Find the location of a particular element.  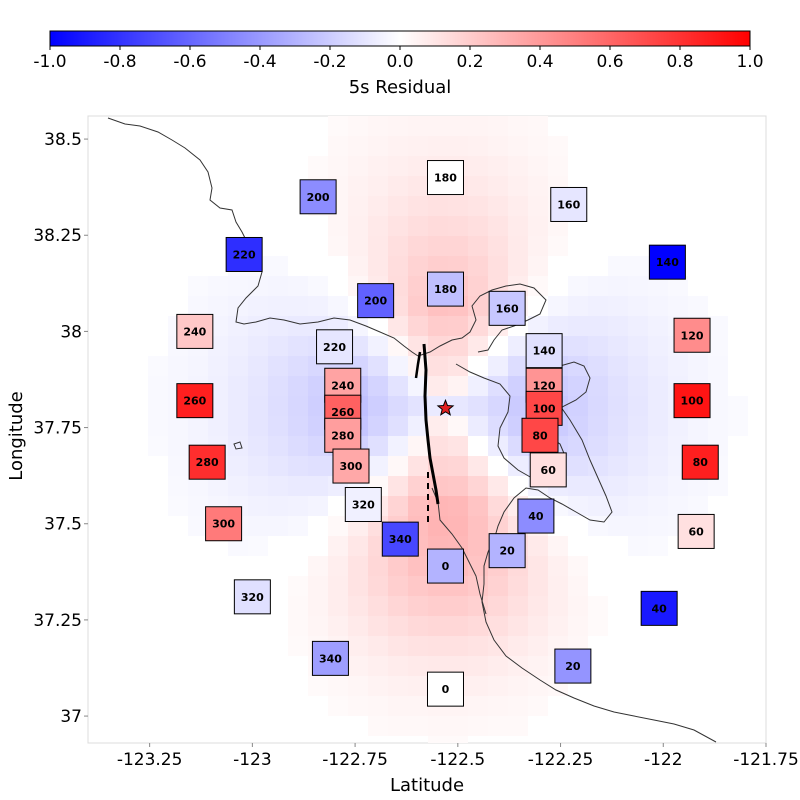

station-marker: 180 is located at coordinates (445, 289).